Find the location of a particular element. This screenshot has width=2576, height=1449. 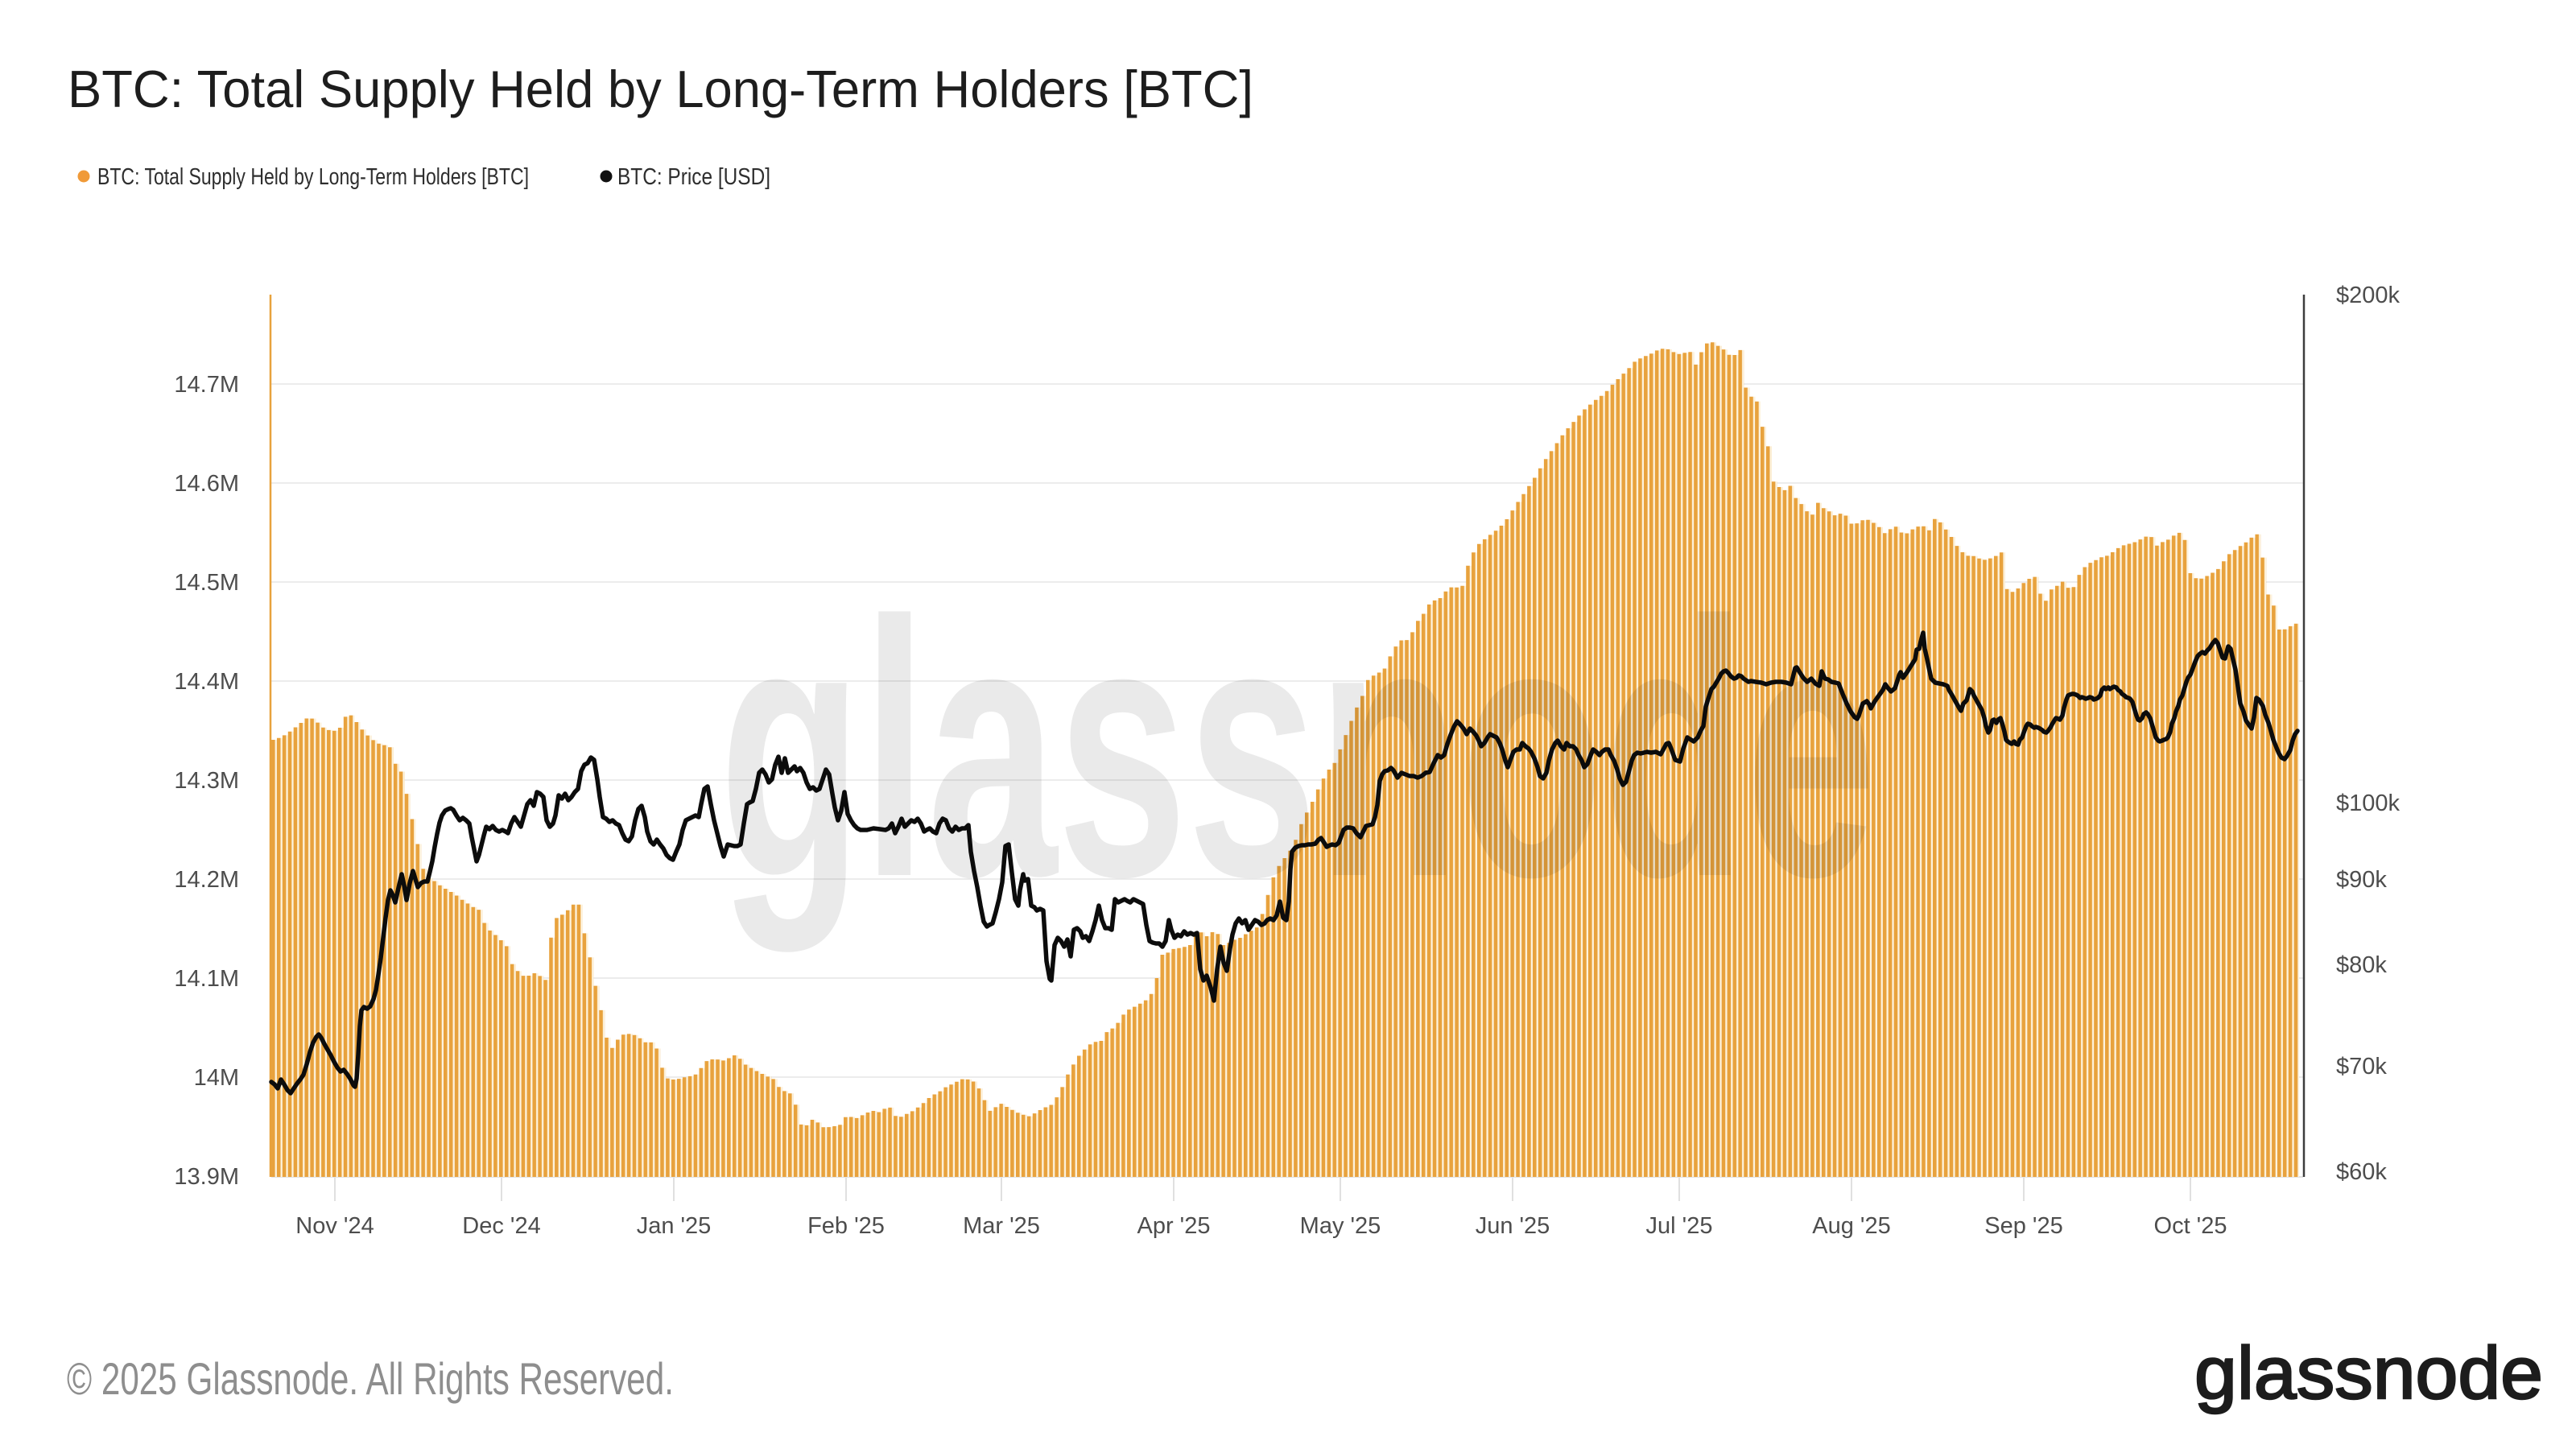

svg-text: Apr '25 is located at coordinates (1174, 1226).